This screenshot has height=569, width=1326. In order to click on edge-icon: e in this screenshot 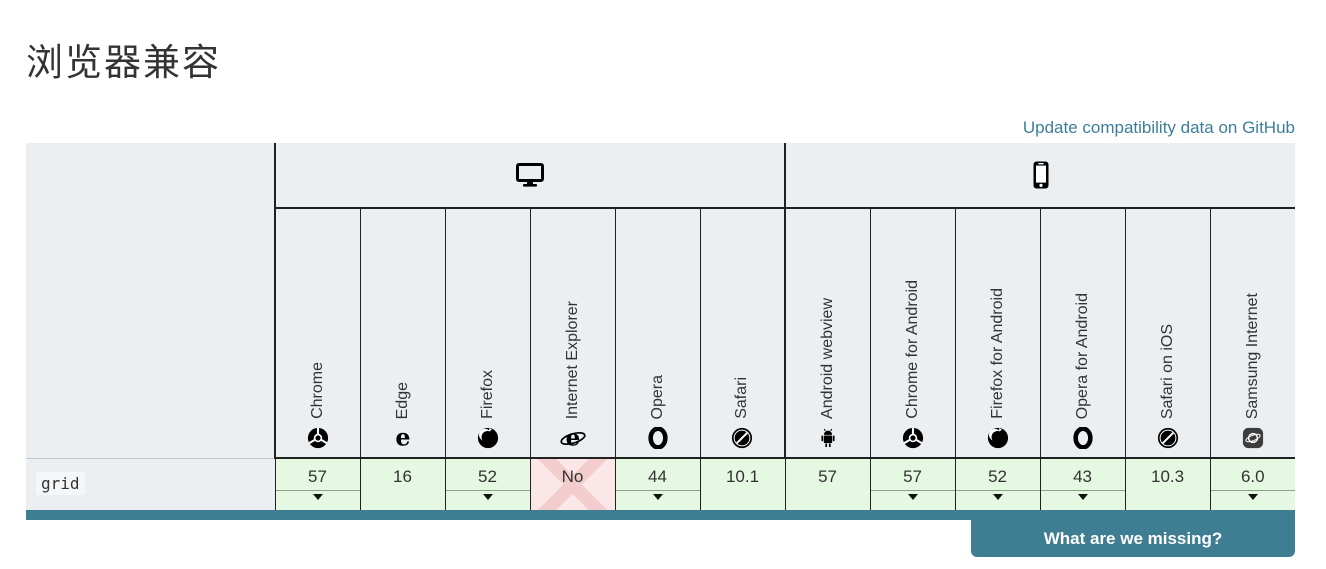, I will do `click(403, 438)`.